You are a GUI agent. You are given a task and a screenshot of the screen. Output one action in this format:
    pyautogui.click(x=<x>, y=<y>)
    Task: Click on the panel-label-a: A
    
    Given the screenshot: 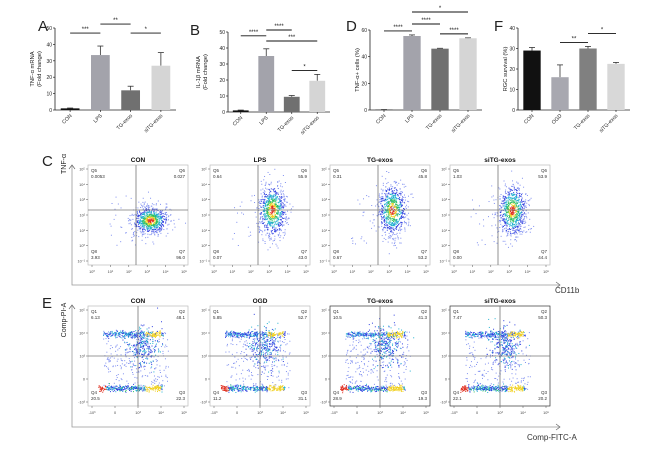 What is the action you would take?
    pyautogui.click(x=43, y=26)
    